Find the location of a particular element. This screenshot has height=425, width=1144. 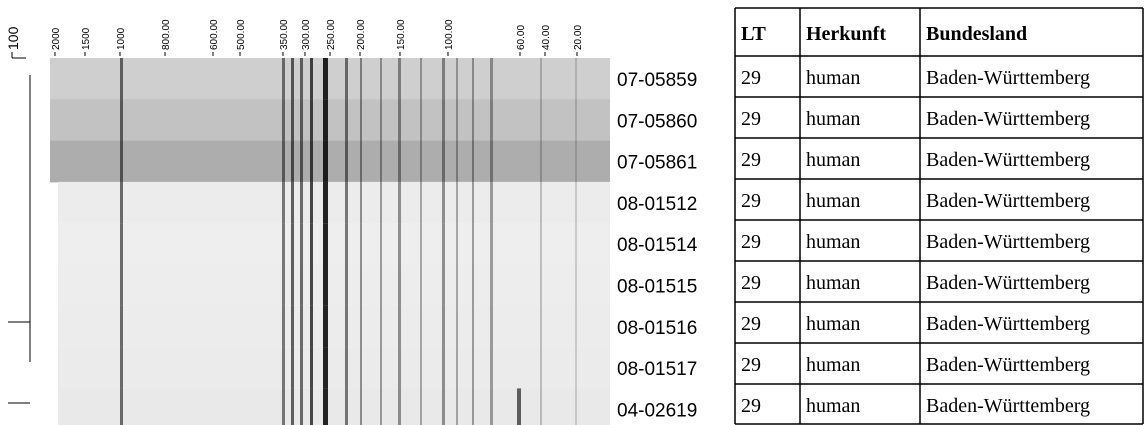

scale-label: 300.00 is located at coordinates (306, 34).